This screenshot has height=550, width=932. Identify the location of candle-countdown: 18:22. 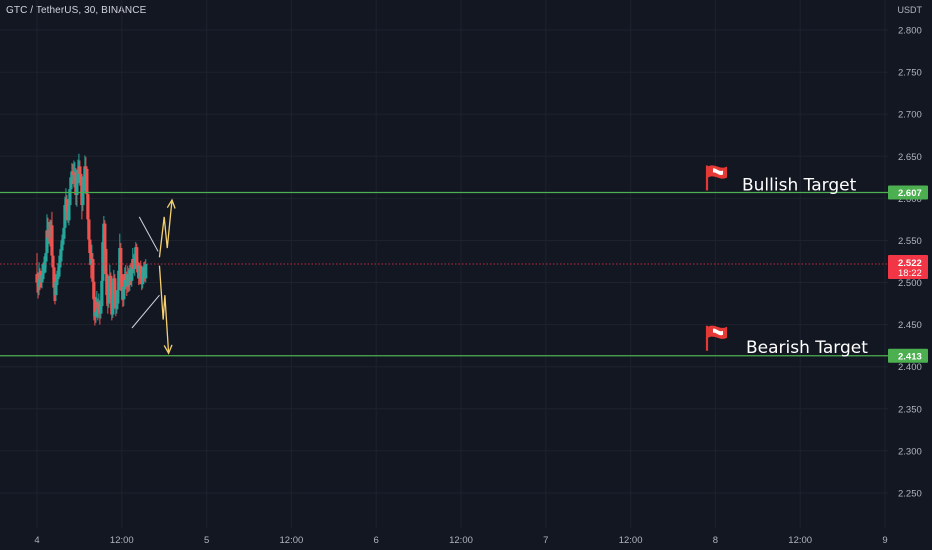
(910, 273).